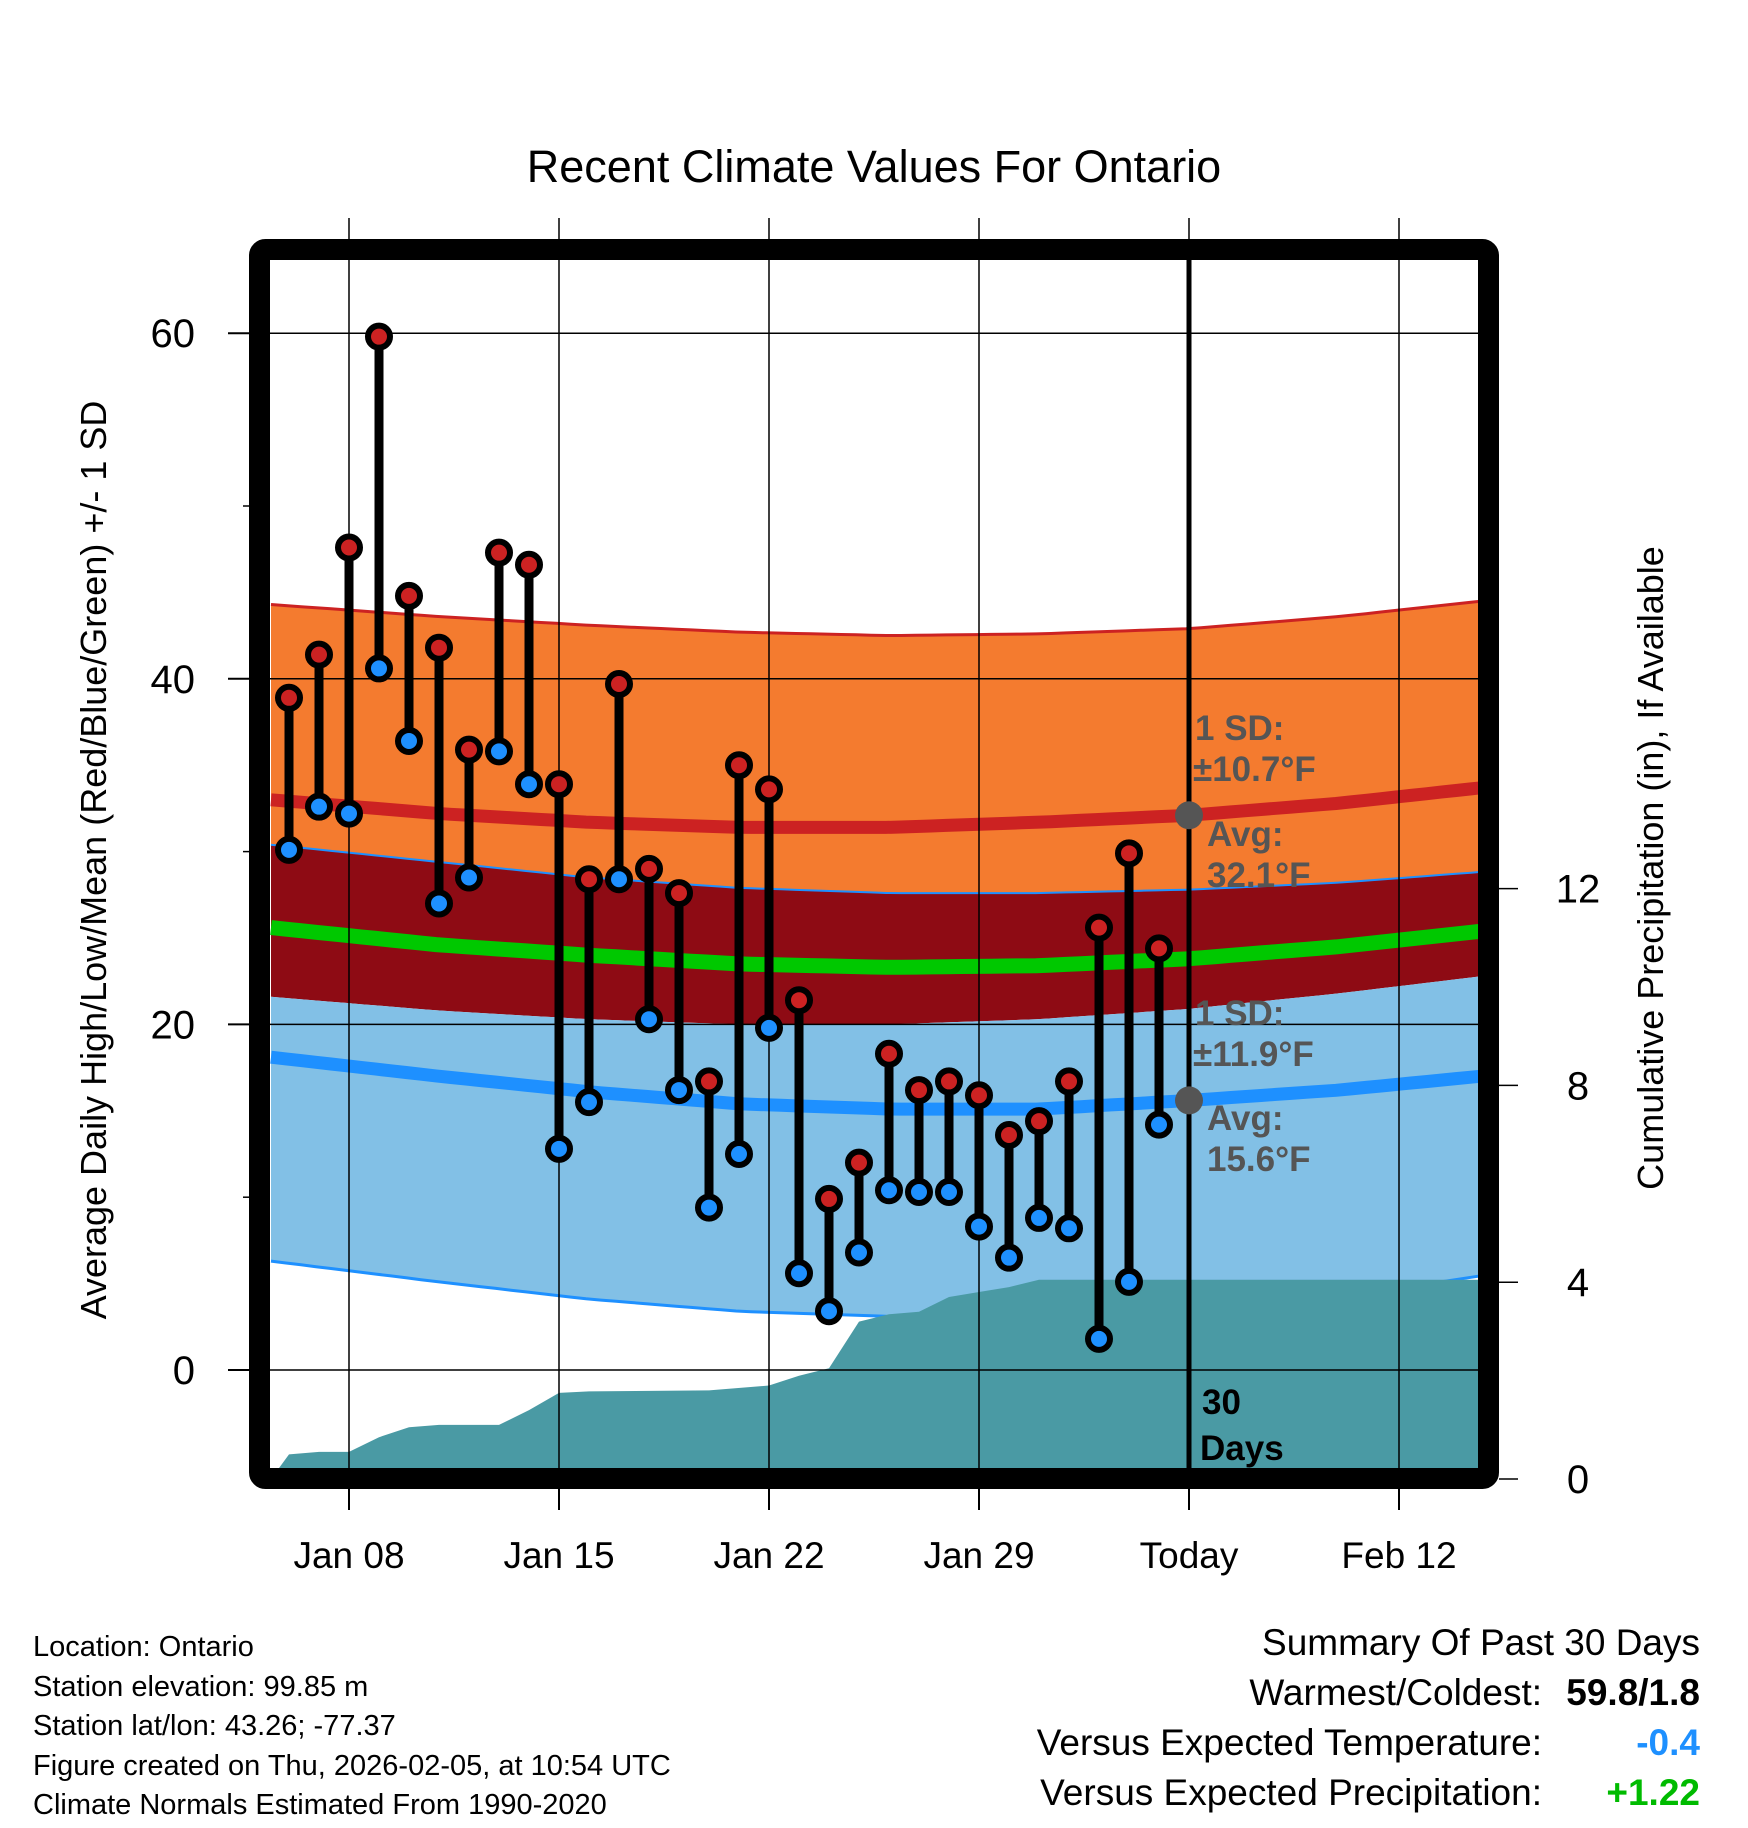 The image size is (1748, 1828). I want to click on y2-tick-label: 12, so click(1578, 890).